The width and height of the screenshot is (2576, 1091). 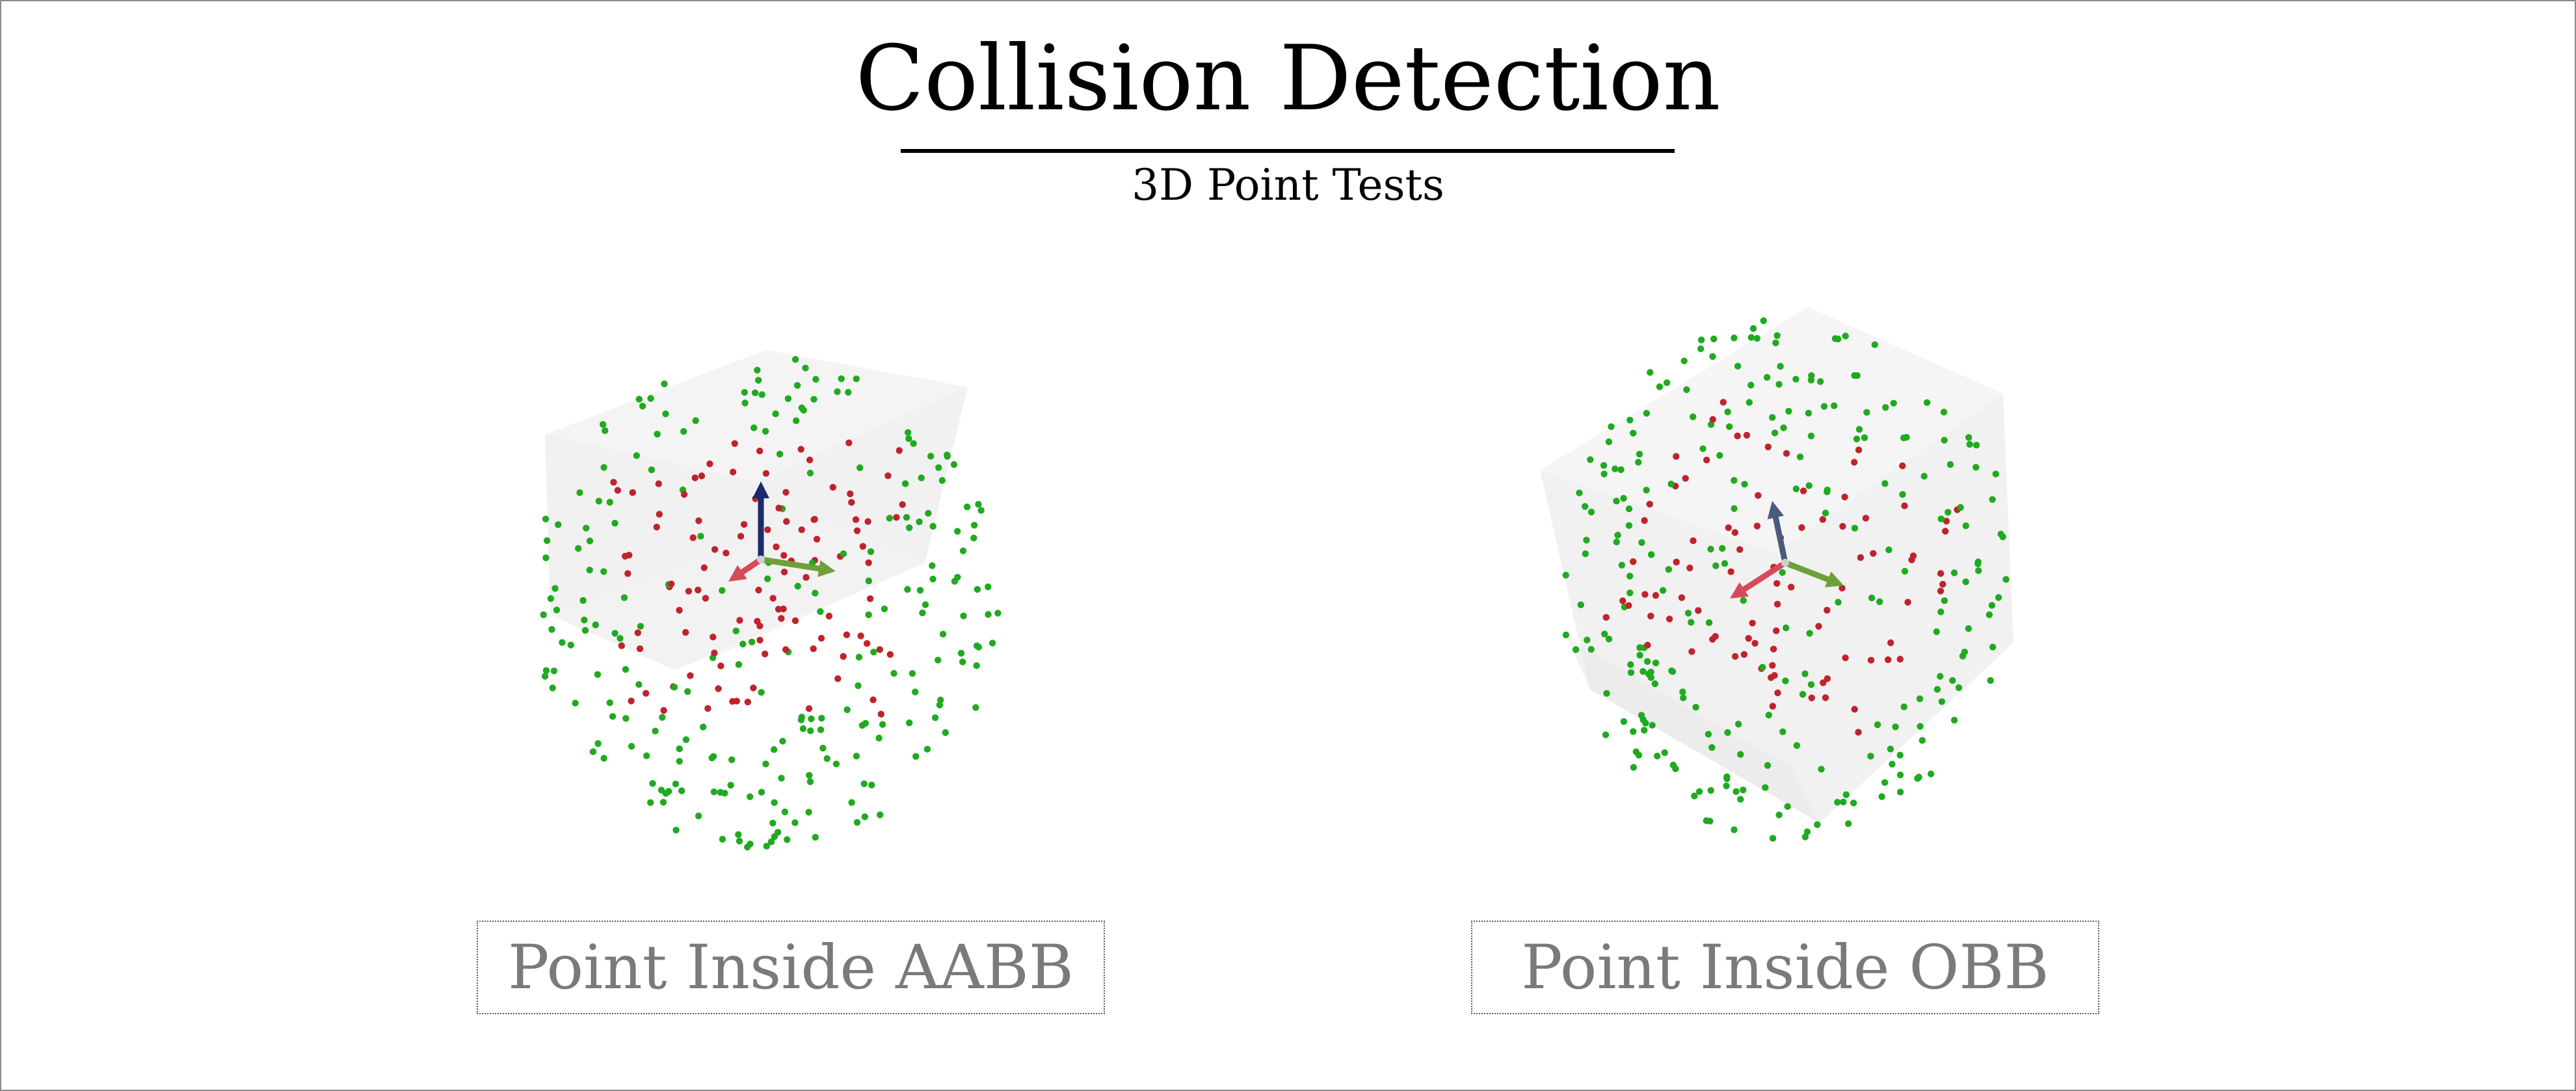 I want to click on z-axis-arrow, so click(x=1777, y=533).